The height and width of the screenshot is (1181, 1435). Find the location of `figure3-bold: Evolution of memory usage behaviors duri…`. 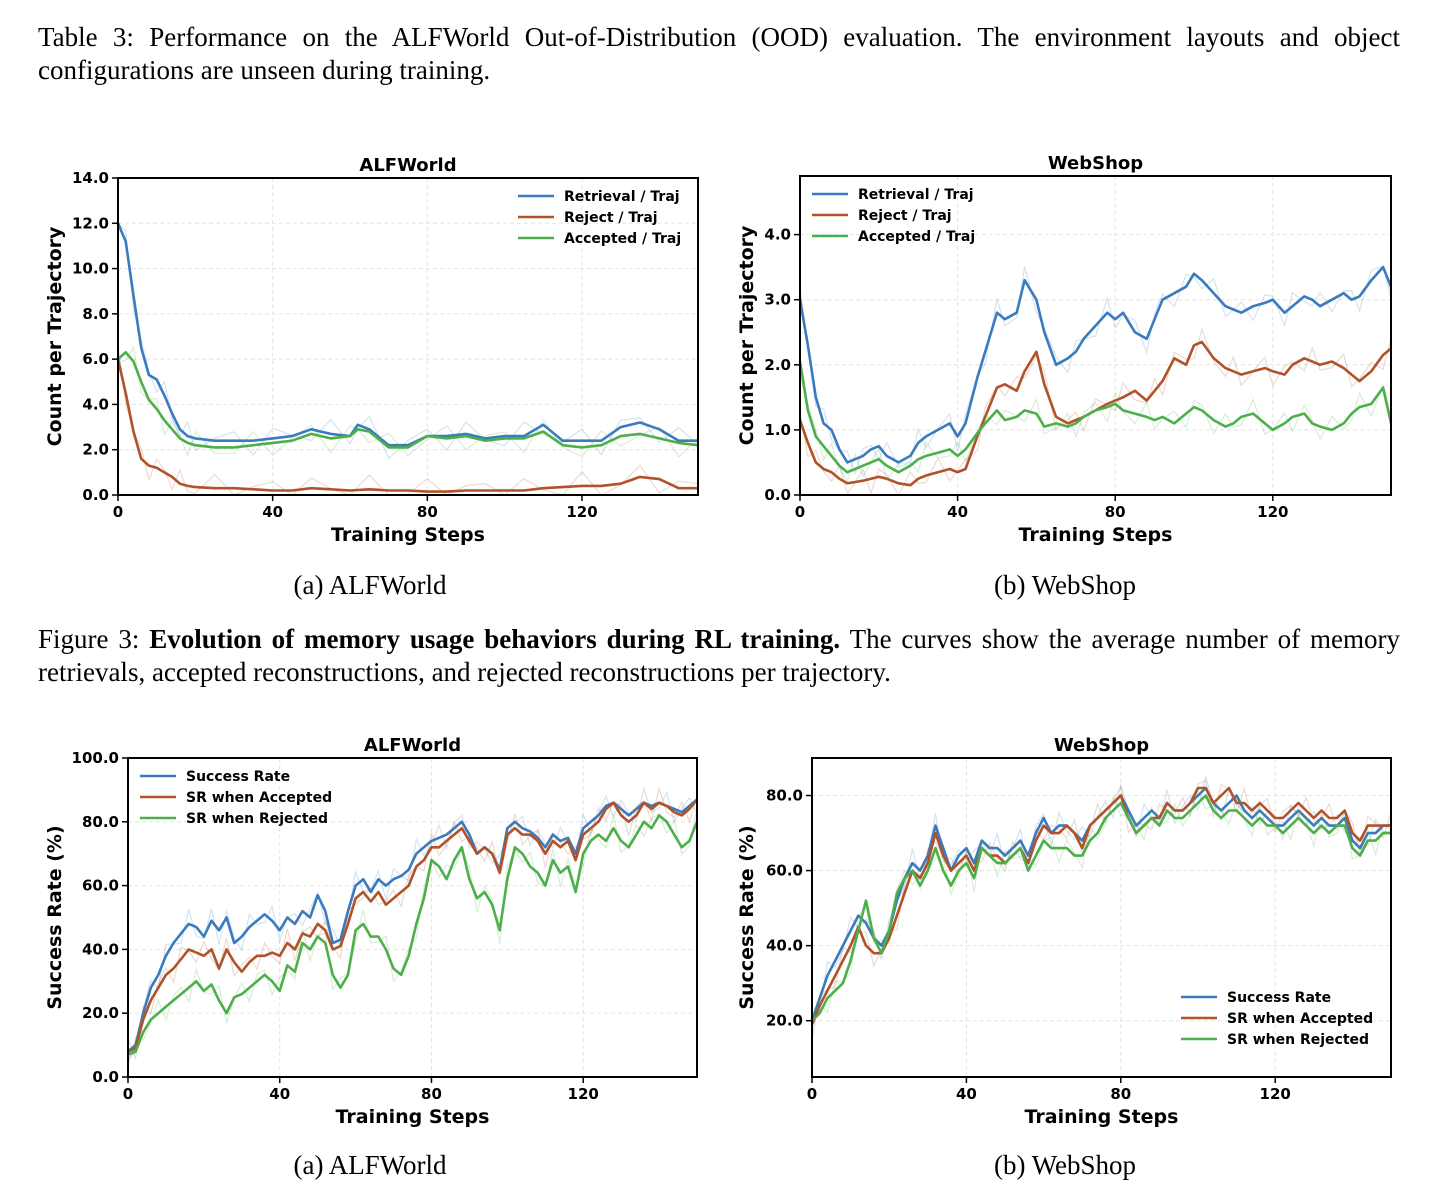

figure3-bold: Evolution of memory usage behaviors duri… is located at coordinates (495, 639).